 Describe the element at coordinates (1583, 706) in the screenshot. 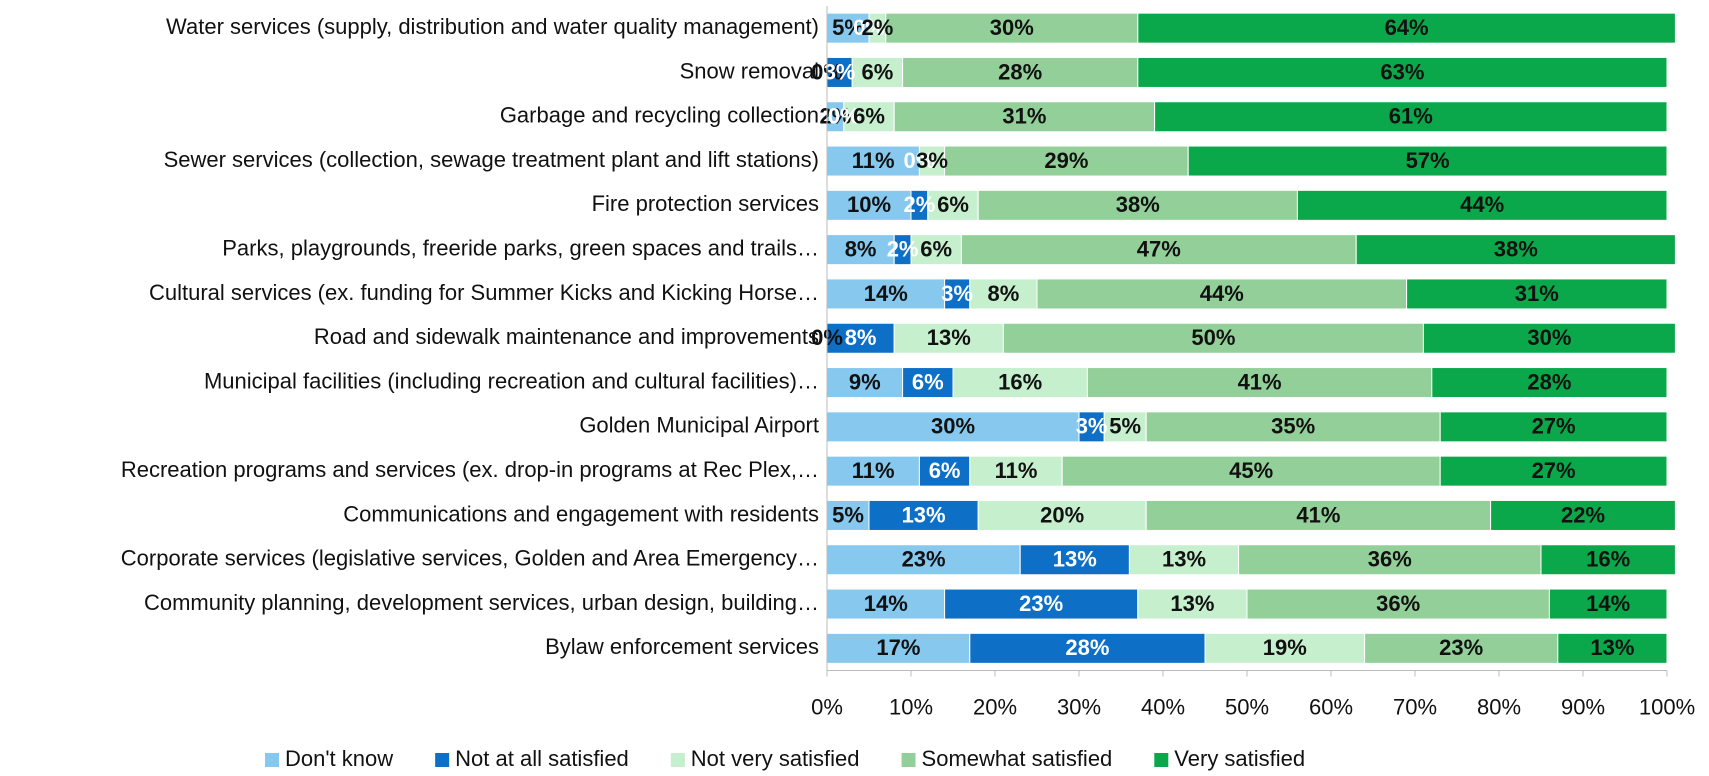

I see `x-tick-label: 90%` at that location.